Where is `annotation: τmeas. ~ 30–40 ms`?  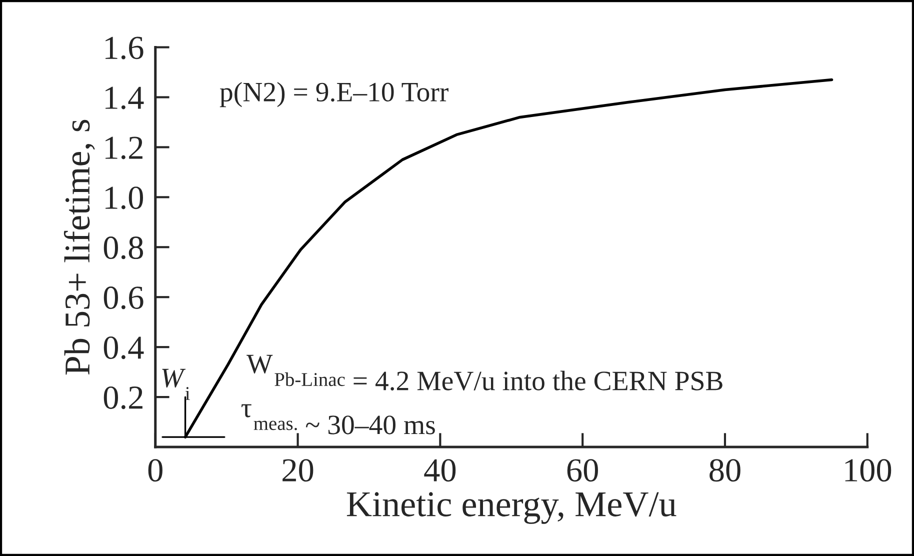
annotation: τmeas. ~ 30–40 ms is located at coordinates (338, 419).